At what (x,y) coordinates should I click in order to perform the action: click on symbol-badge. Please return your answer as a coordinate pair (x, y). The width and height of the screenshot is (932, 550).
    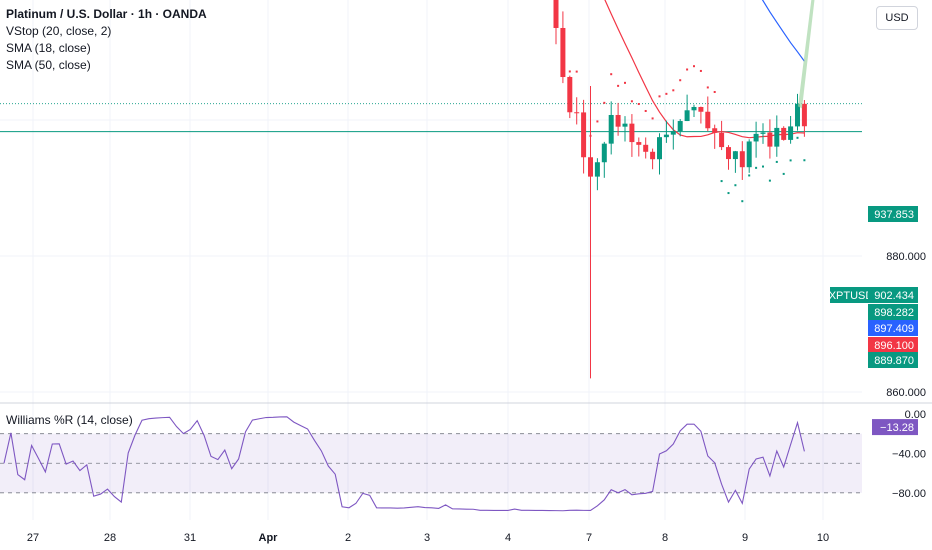
    Looking at the image, I should click on (851, 295).